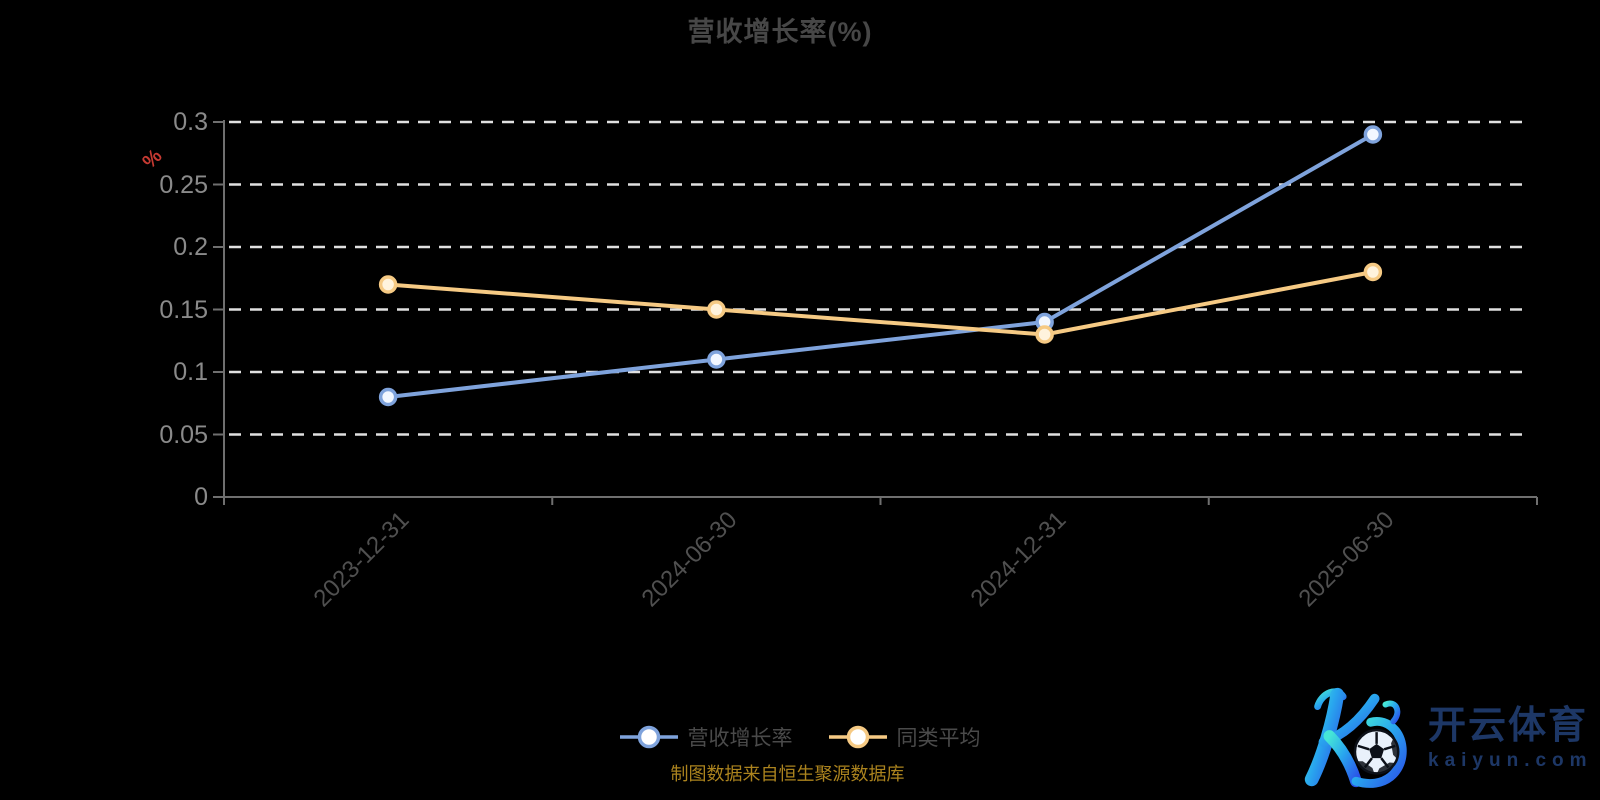 This screenshot has height=800, width=1600. What do you see at coordinates (1508, 725) in the screenshot?
I see `watermark-brand-text: 开云体育` at bounding box center [1508, 725].